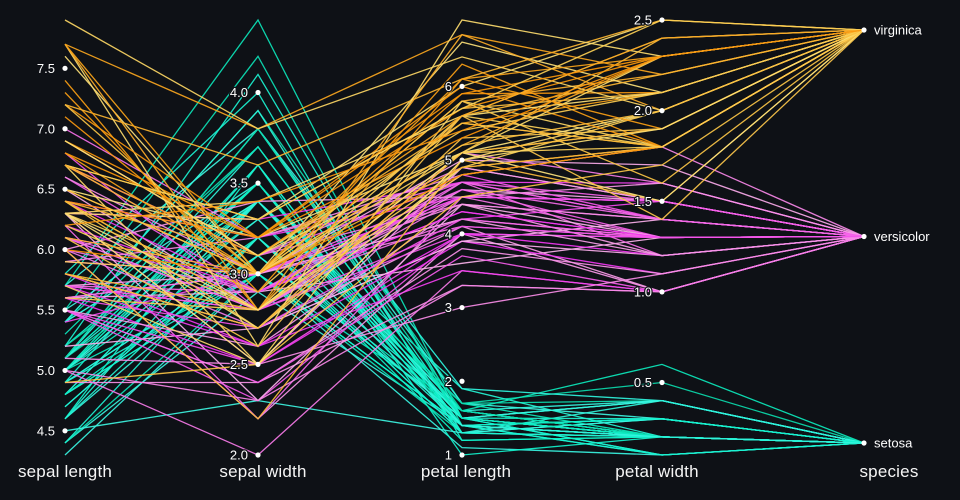 This screenshot has height=500, width=960. I want to click on category-marker-versicolor, so click(864, 236).